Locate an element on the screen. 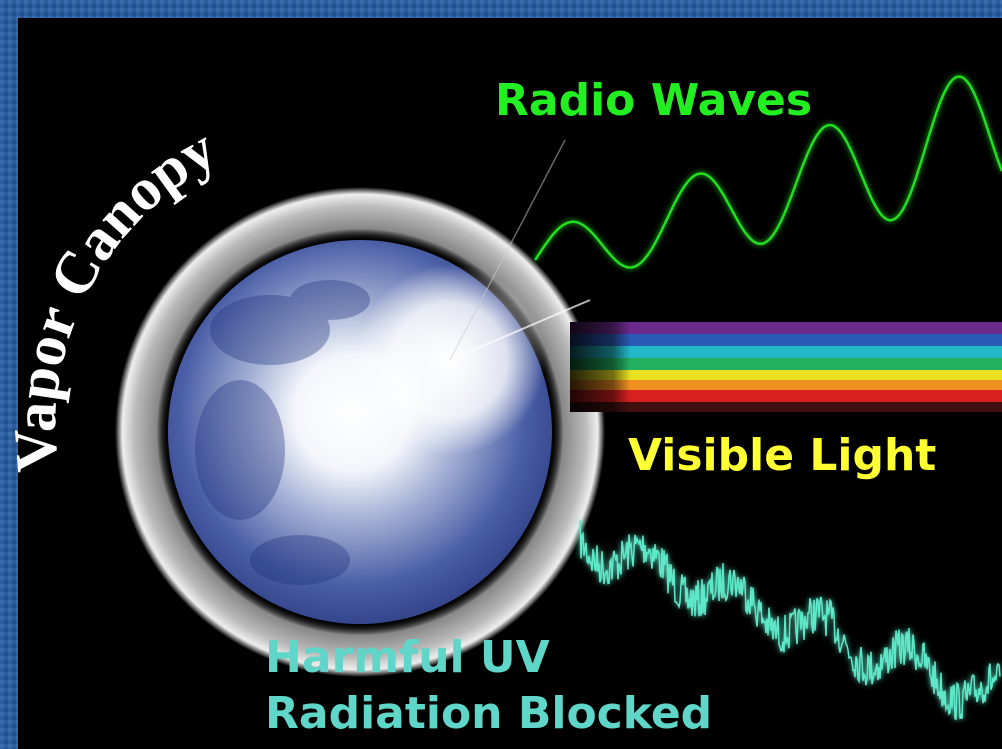 The width and height of the screenshot is (1002, 749). uv-label: Harmful UV is located at coordinates (407, 657).